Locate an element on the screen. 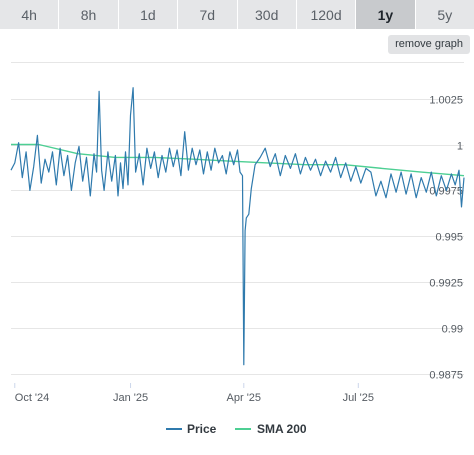 Image resolution: width=474 pixels, height=455 pixels. remove-graph-button: remove graph is located at coordinates (429, 44).